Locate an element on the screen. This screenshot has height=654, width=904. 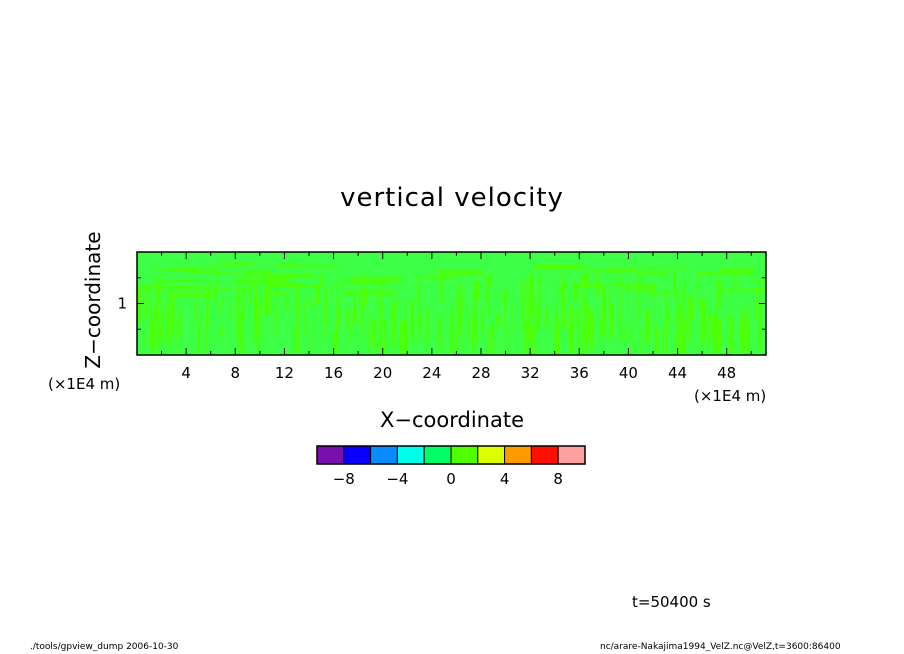
colorbar-tick-label: 4 is located at coordinates (505, 479).